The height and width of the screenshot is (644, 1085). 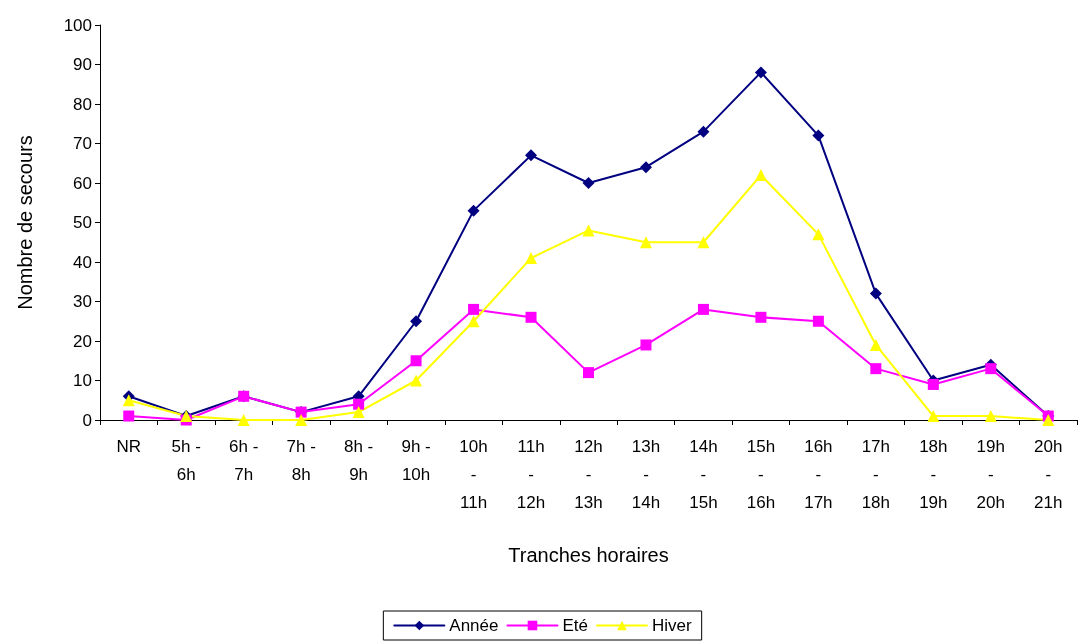 What do you see at coordinates (129, 446) in the screenshot?
I see `x-tick-label: NR` at bounding box center [129, 446].